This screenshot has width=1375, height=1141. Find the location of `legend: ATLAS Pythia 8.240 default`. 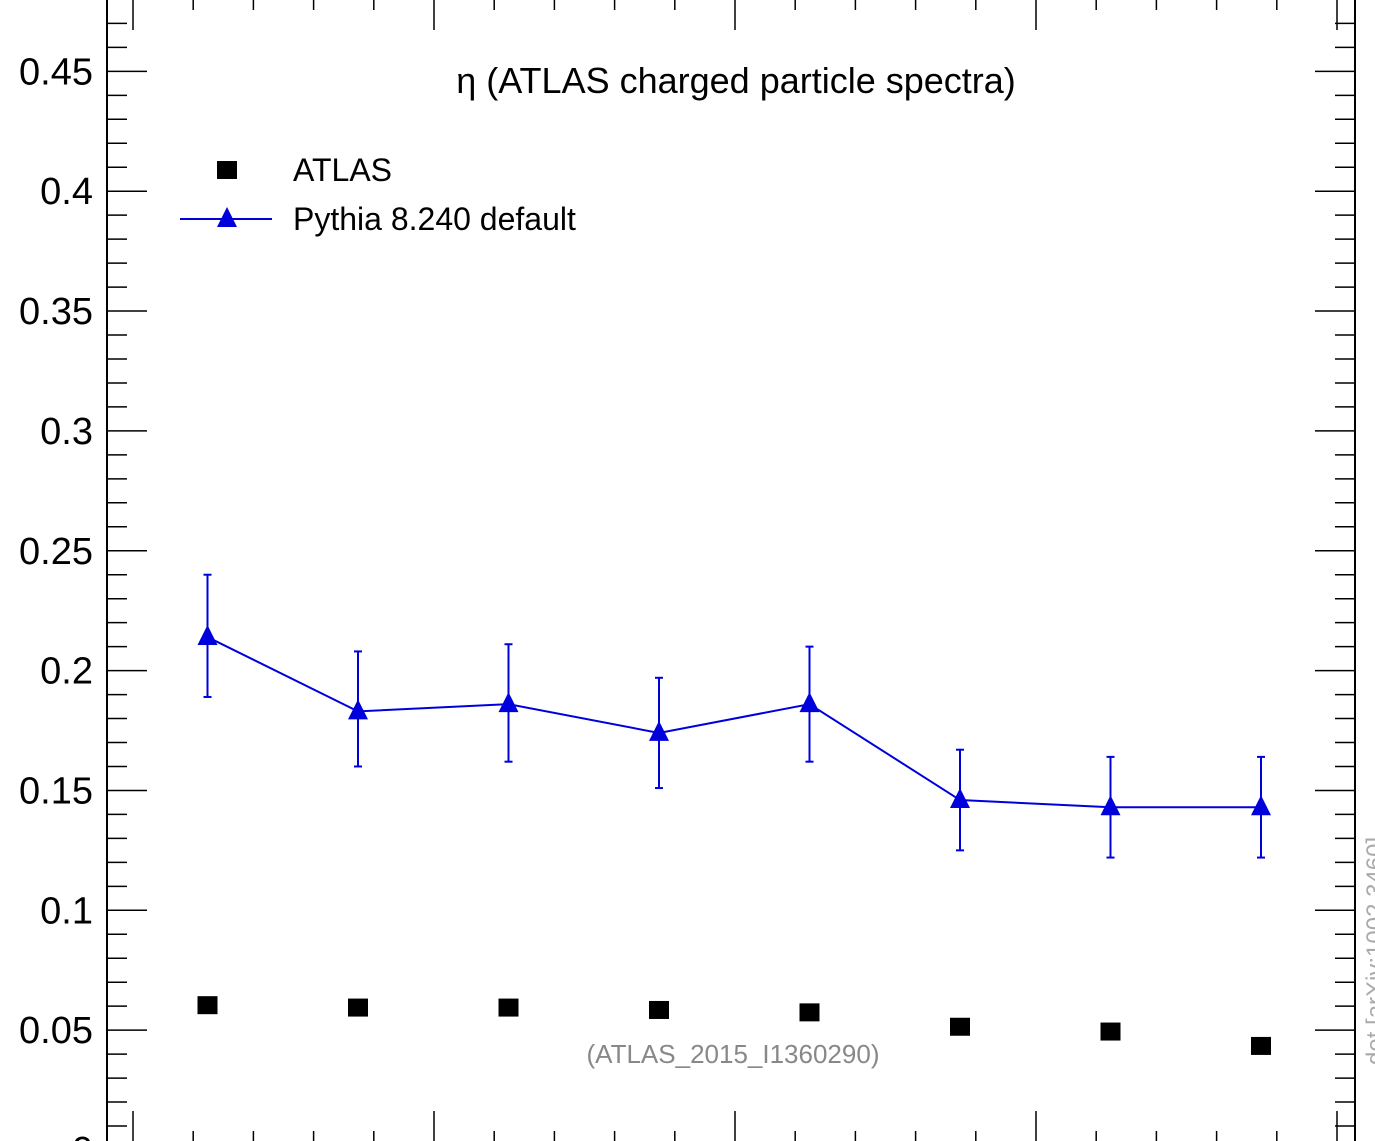

legend: ATLAS Pythia 8.240 default is located at coordinates (378, 194).